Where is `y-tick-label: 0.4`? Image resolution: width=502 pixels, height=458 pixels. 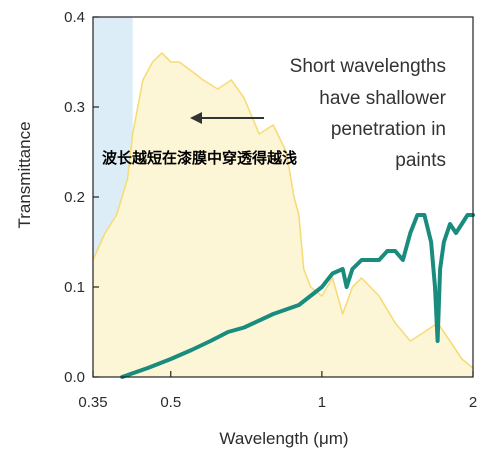
y-tick-label: 0.4 is located at coordinates (74, 17).